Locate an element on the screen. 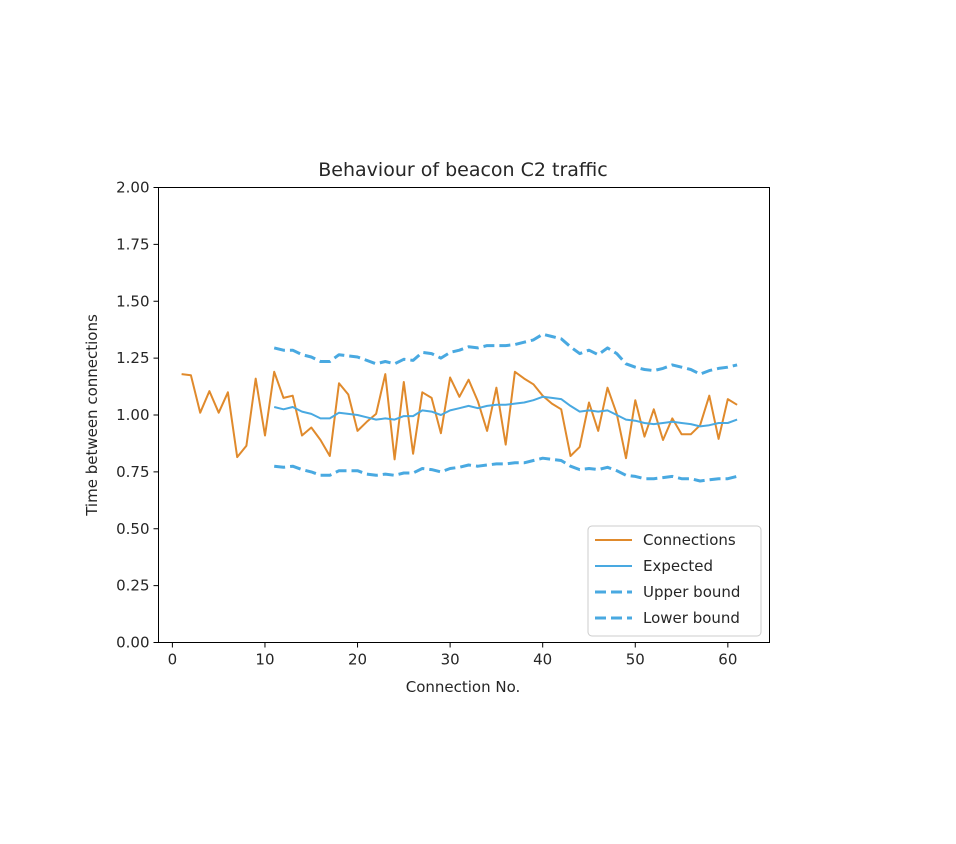 Image resolution: width=956 pixels, height=844 pixels. y-tick-label: 0.75 is located at coordinates (132, 472).